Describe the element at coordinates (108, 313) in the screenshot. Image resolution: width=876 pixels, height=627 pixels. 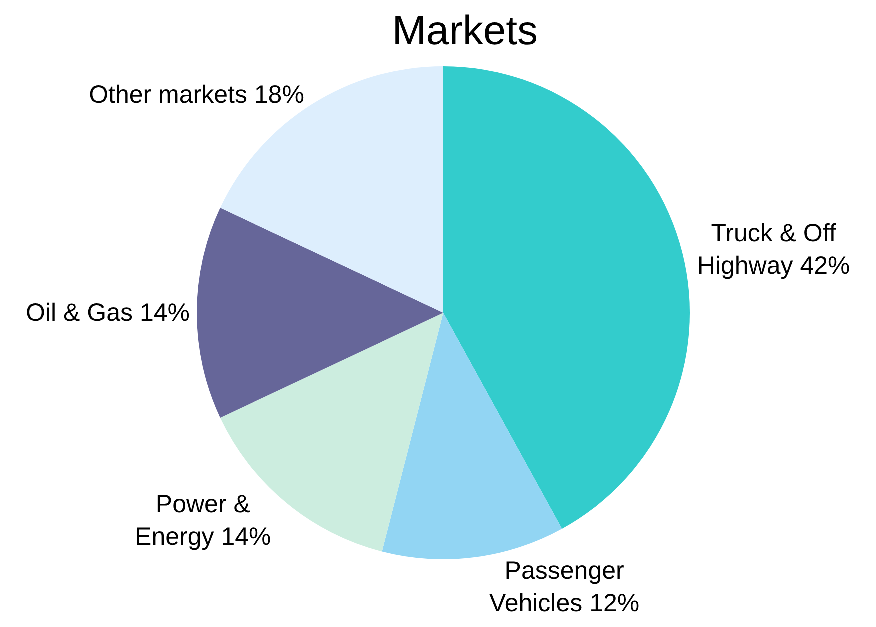
I see `slice-label: Oil & Gas 14%` at that location.